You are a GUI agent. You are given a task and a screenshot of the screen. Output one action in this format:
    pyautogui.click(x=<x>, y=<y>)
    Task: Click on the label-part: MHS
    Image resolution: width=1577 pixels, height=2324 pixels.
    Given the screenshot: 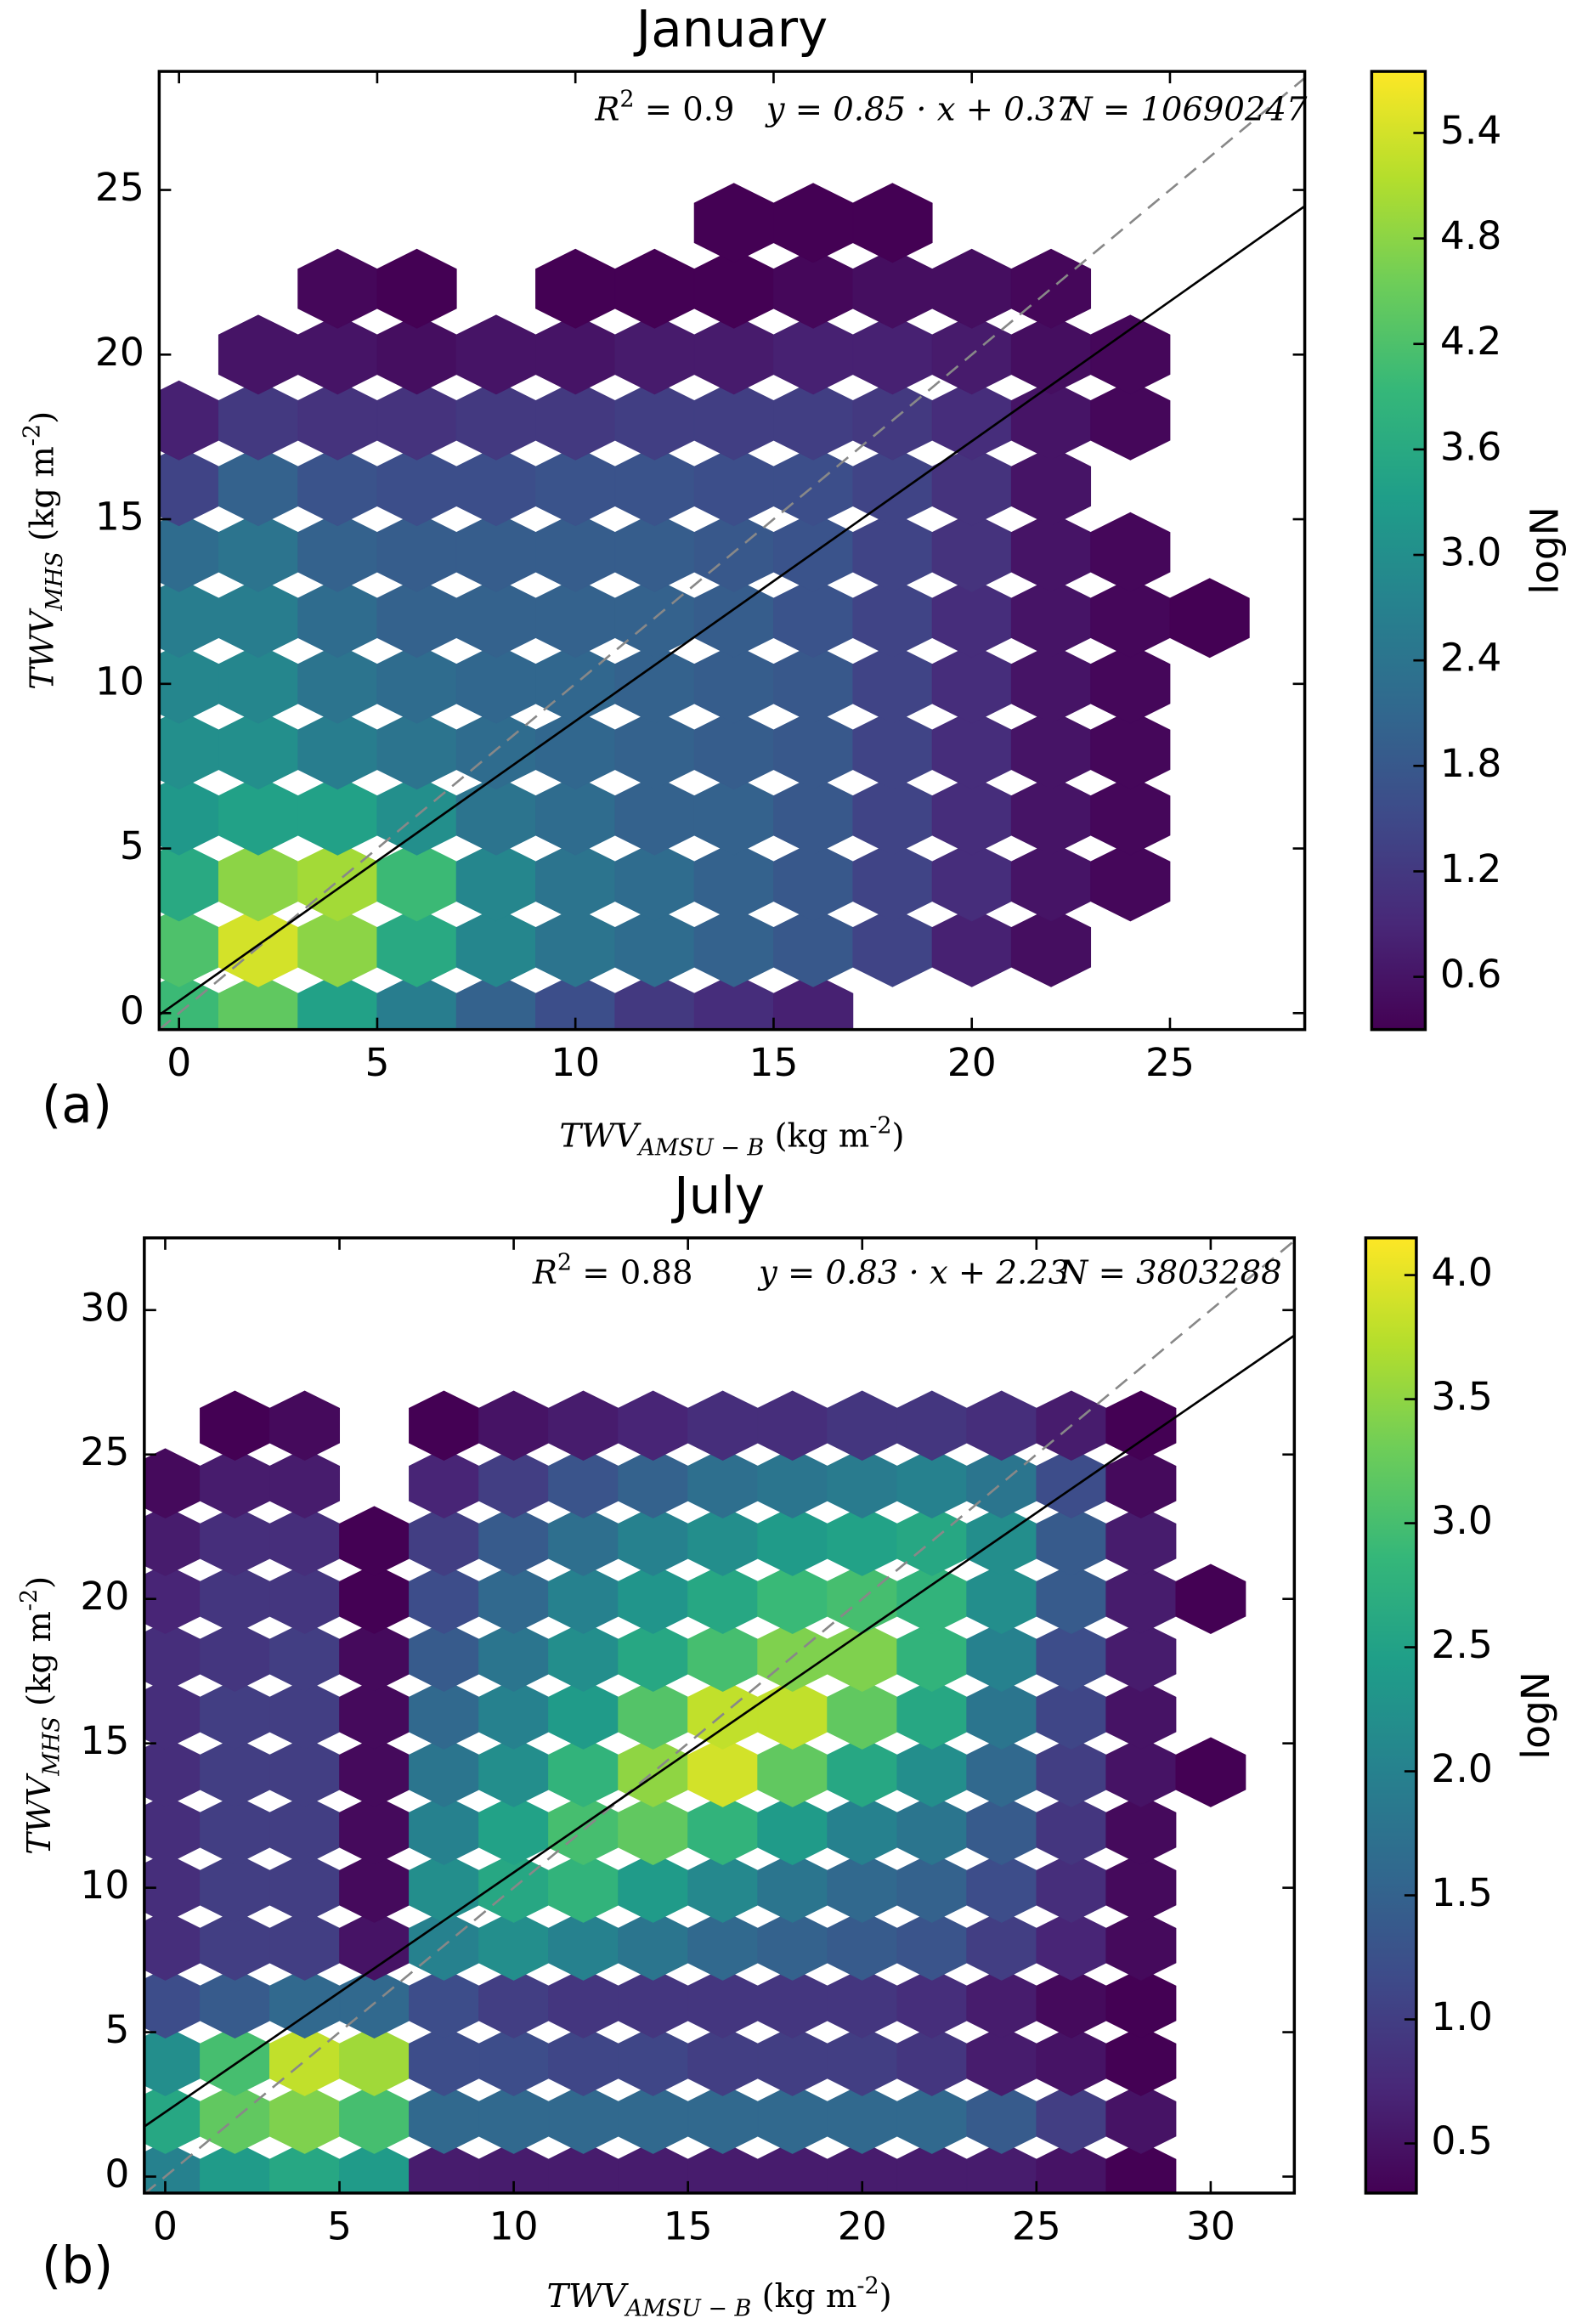 What is the action you would take?
    pyautogui.click(x=54, y=581)
    